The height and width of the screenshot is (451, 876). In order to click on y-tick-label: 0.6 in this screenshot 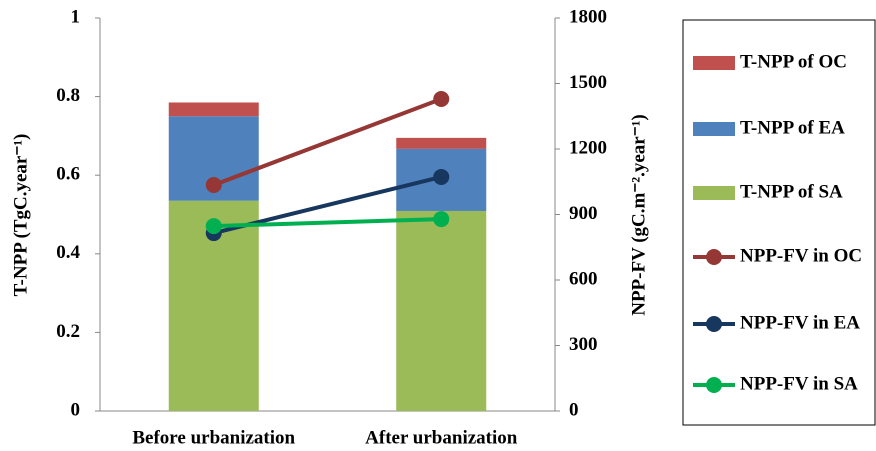, I will do `click(68, 174)`.